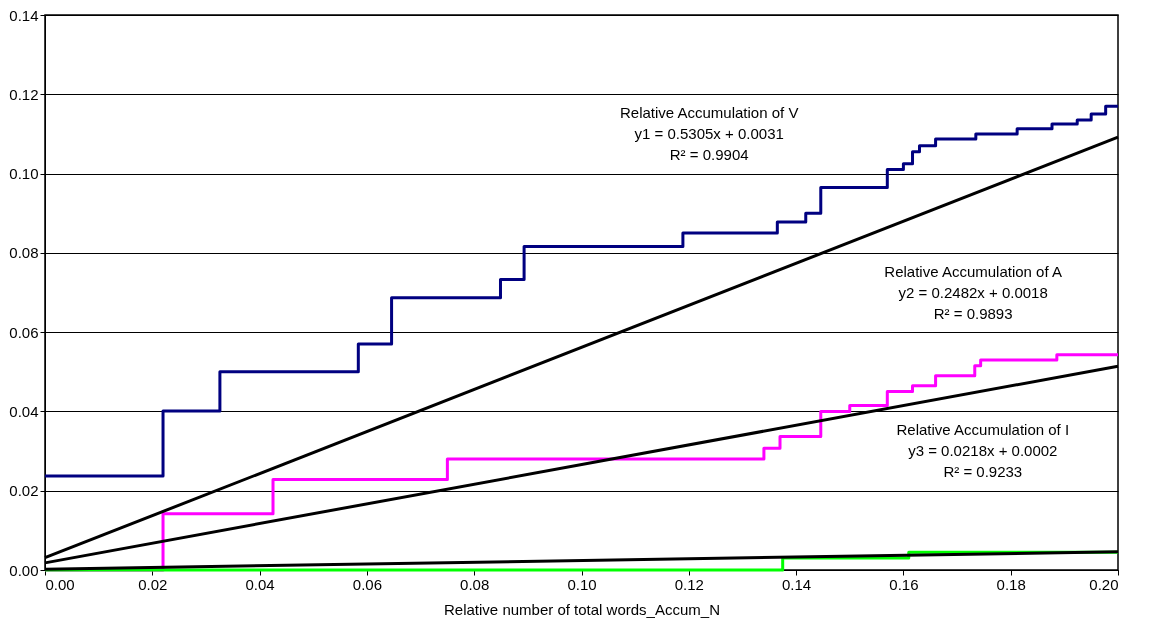 This screenshot has width=1151, height=630. I want to click on y-tick-label: 0.00, so click(24, 570).